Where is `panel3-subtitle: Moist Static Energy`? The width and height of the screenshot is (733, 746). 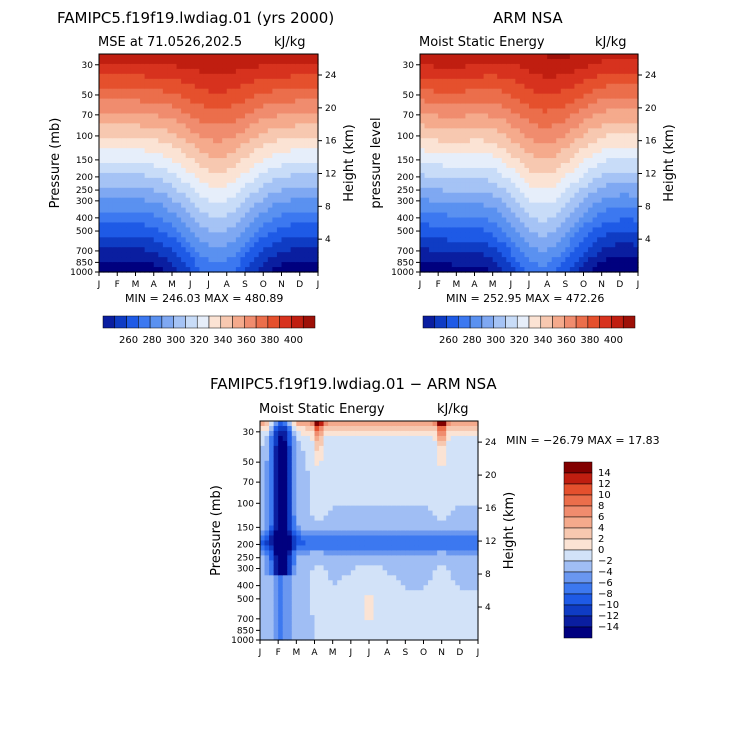
panel3-subtitle: Moist Static Energy is located at coordinates (322, 409).